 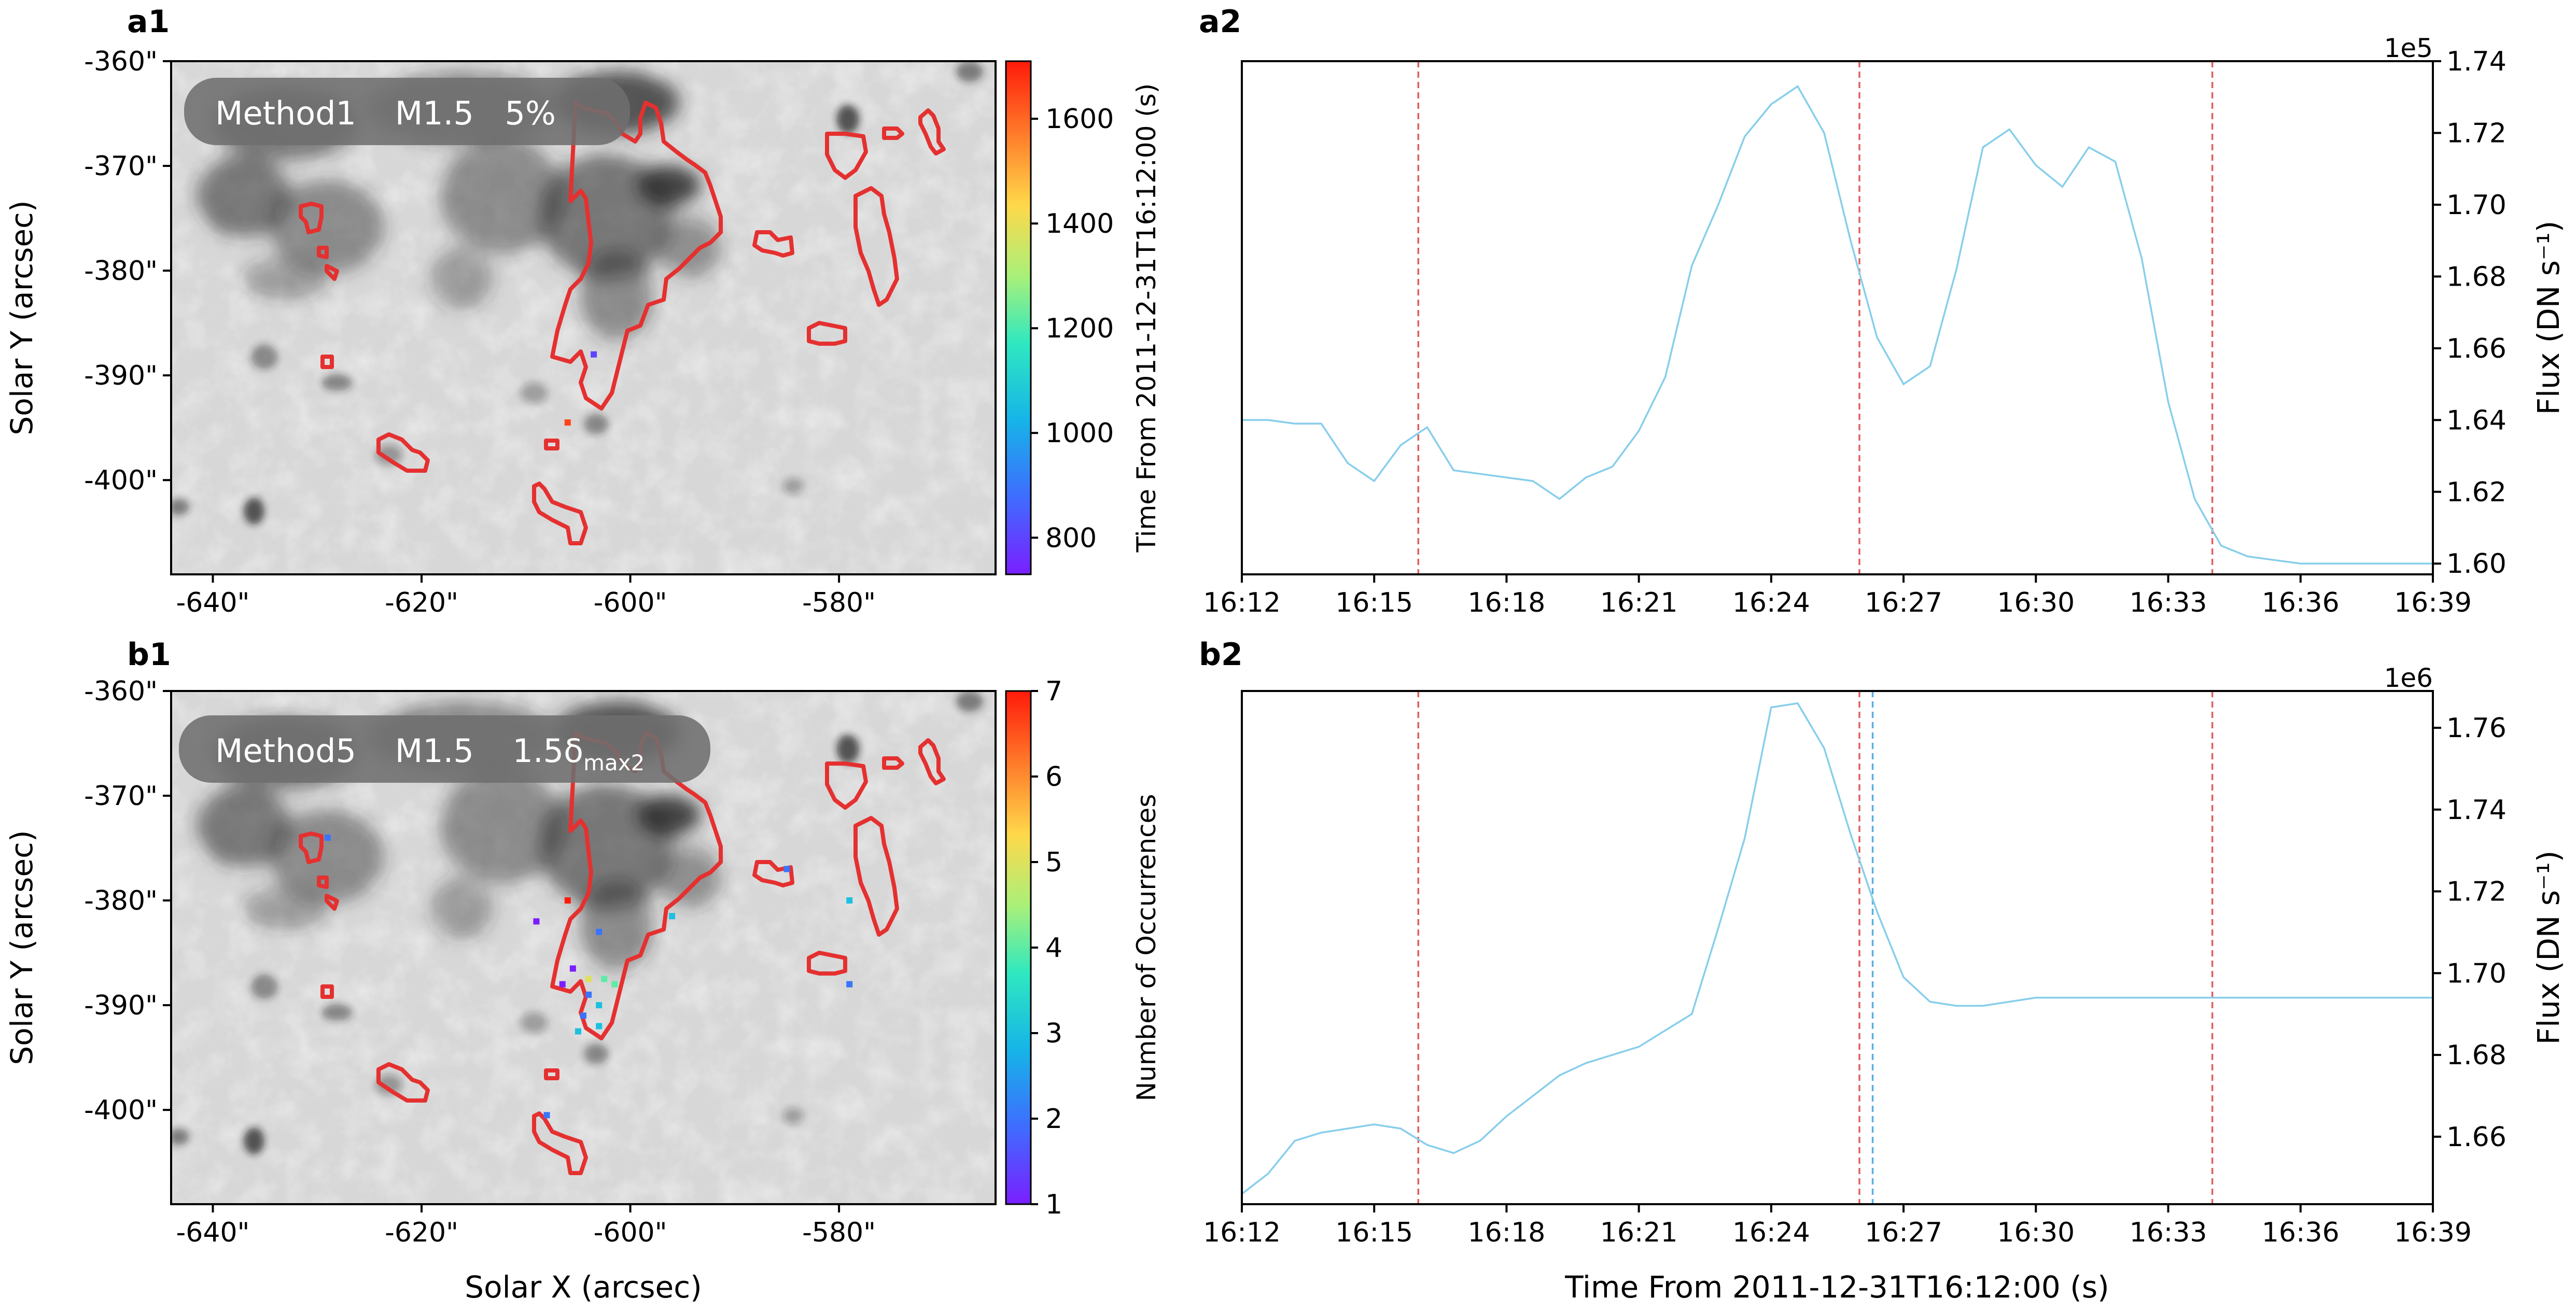 I want to click on y-tick-label-b2: 1.68, so click(x=2476, y=1055).